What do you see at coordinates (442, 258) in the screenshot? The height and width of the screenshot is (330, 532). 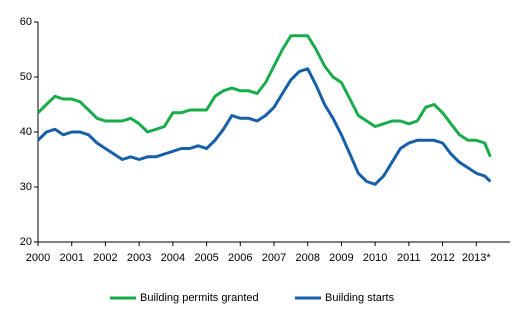 I see `x-tick-label: 2012` at bounding box center [442, 258].